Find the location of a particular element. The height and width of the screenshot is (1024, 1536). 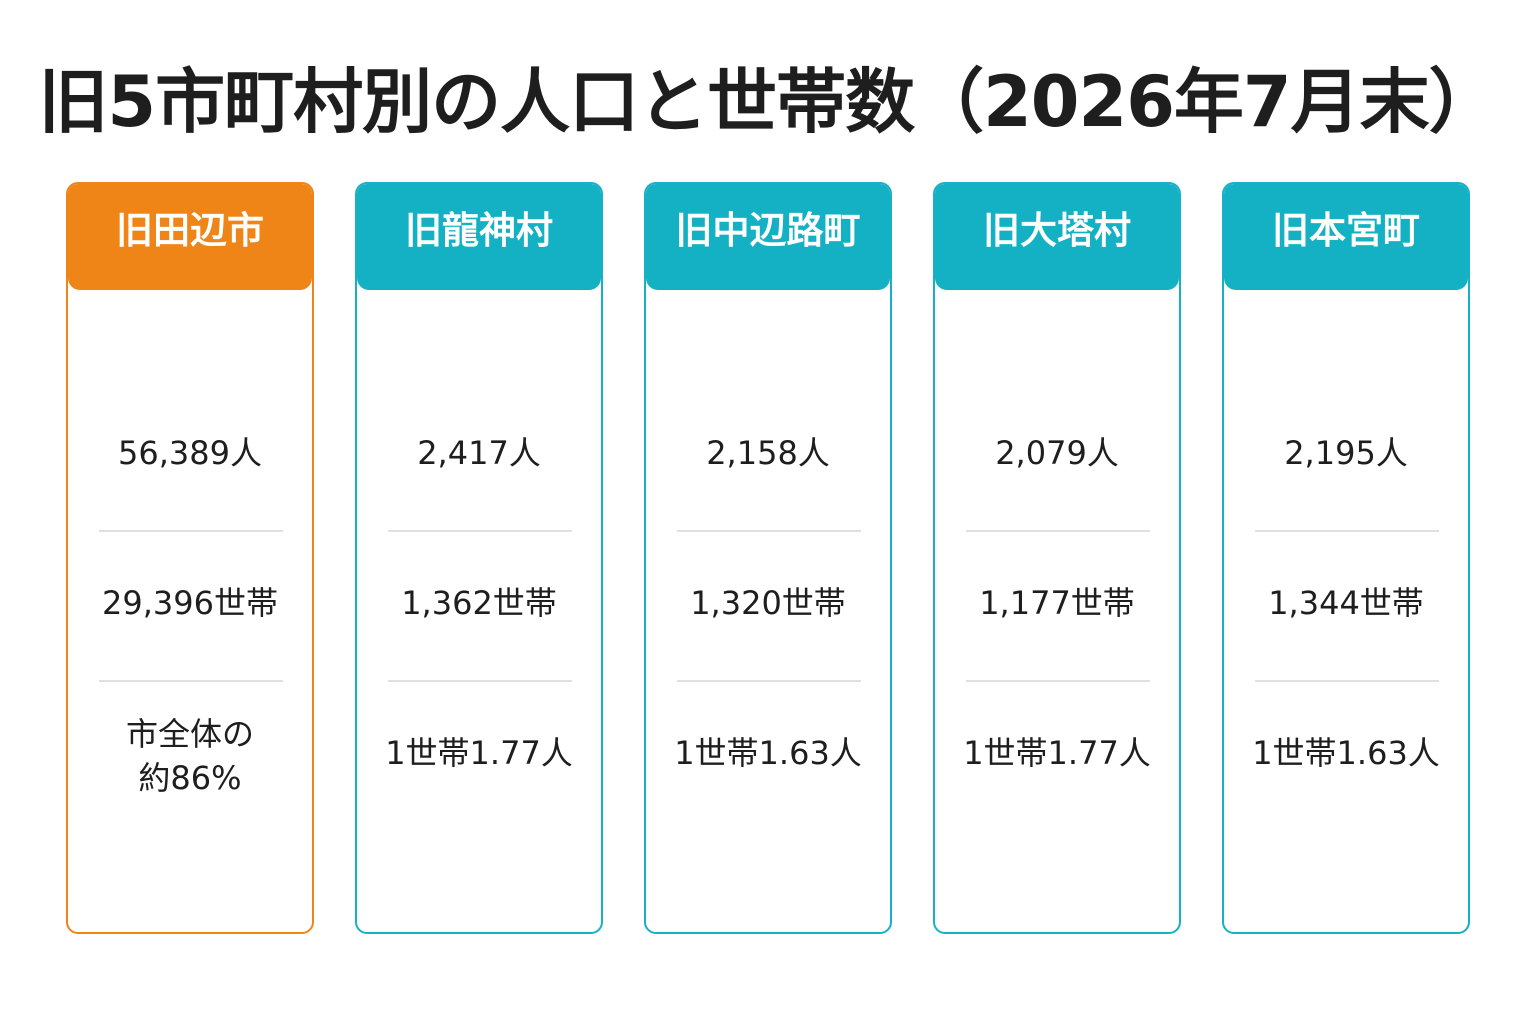

population-value: 2,079人 is located at coordinates (1057, 453).